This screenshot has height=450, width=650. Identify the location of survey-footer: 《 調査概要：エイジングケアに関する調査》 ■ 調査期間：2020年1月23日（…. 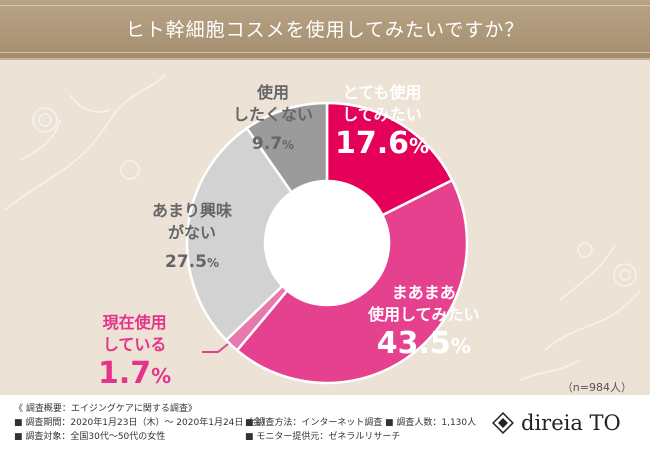
(325, 422).